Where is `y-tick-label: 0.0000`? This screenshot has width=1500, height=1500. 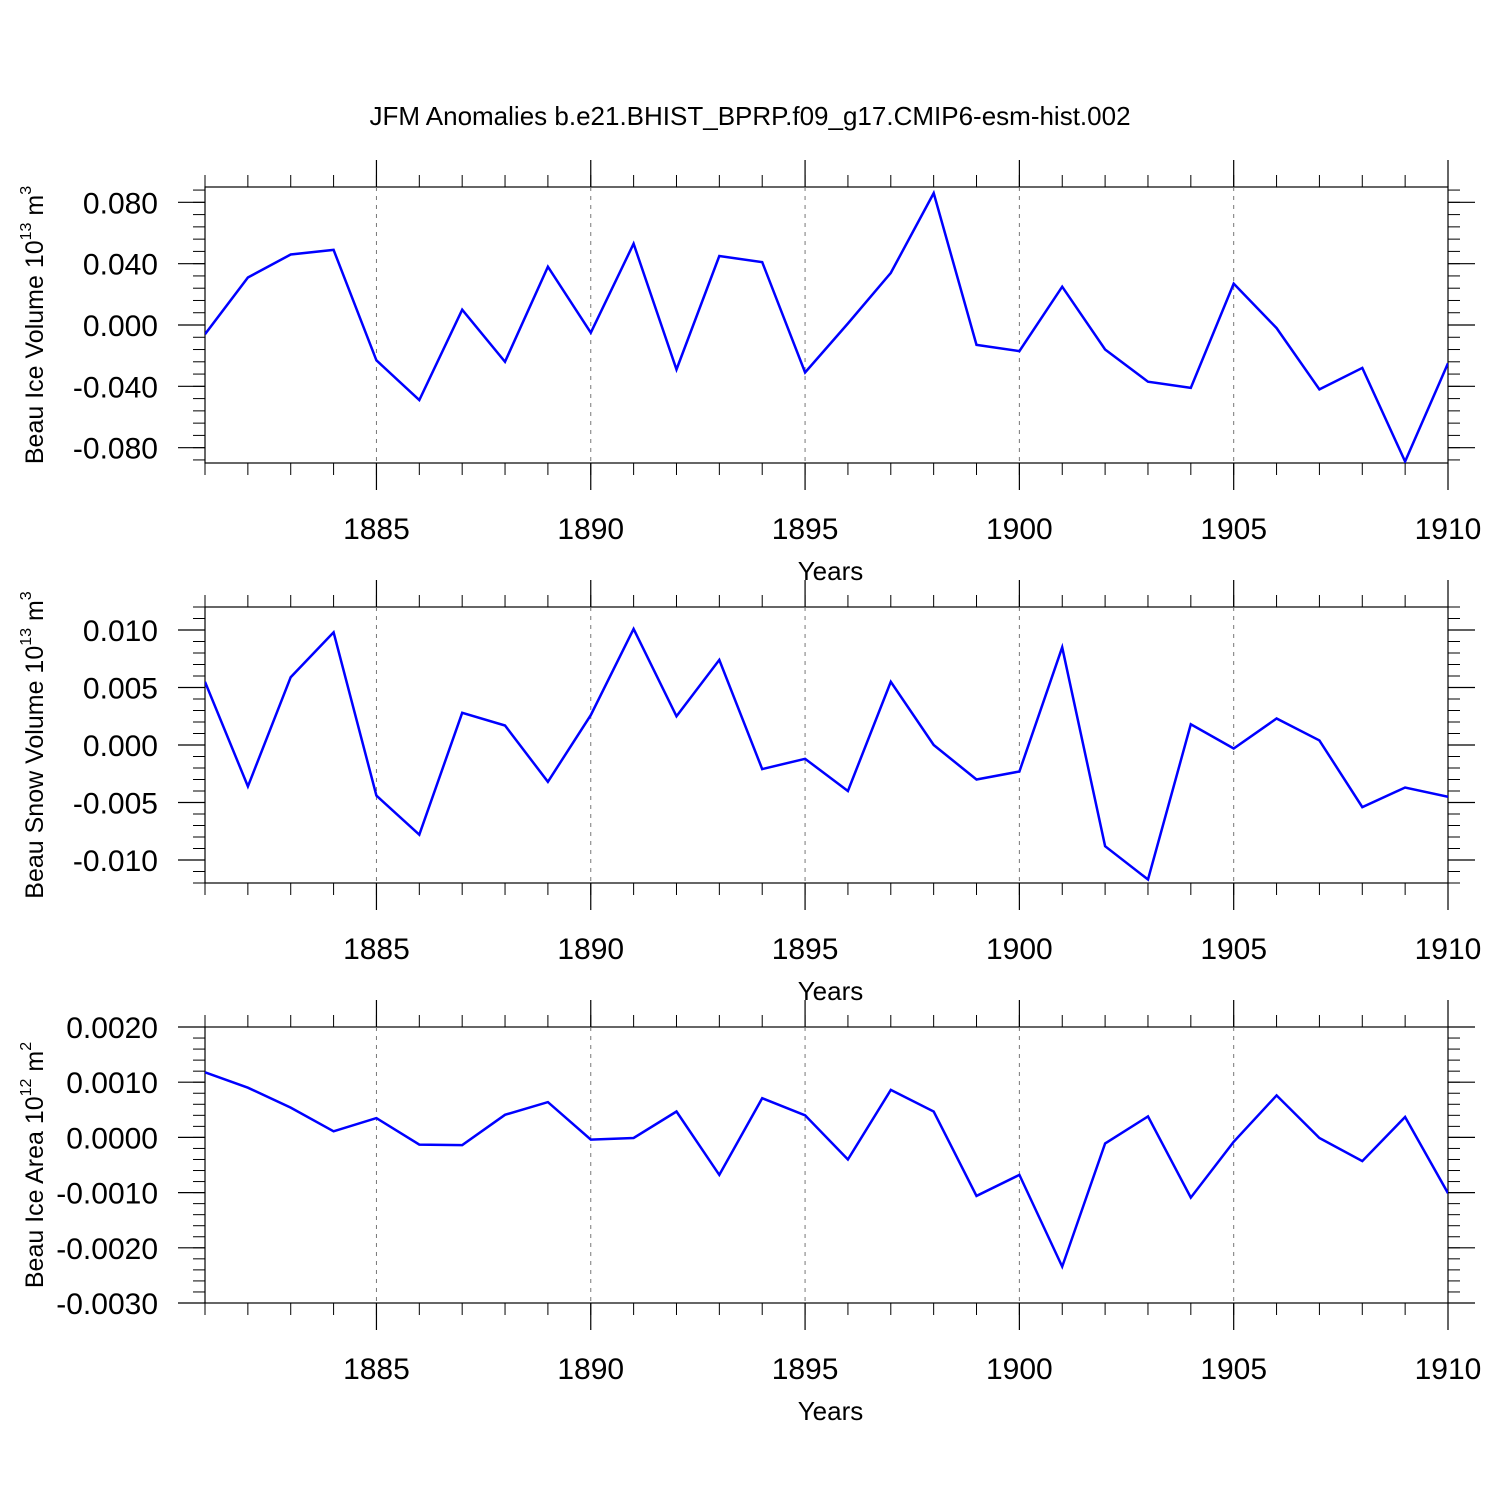 y-tick-label: 0.0000 is located at coordinates (112, 1138).